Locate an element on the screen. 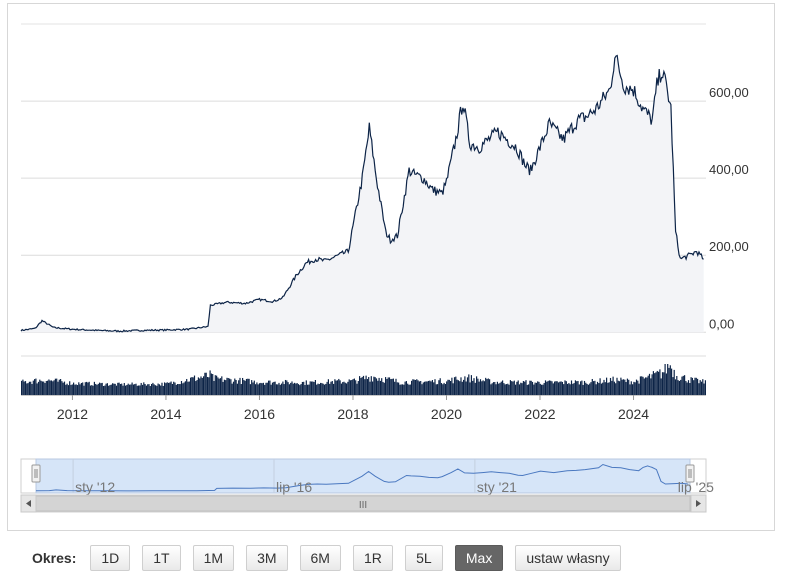  period-max-button: Max is located at coordinates (479, 558).